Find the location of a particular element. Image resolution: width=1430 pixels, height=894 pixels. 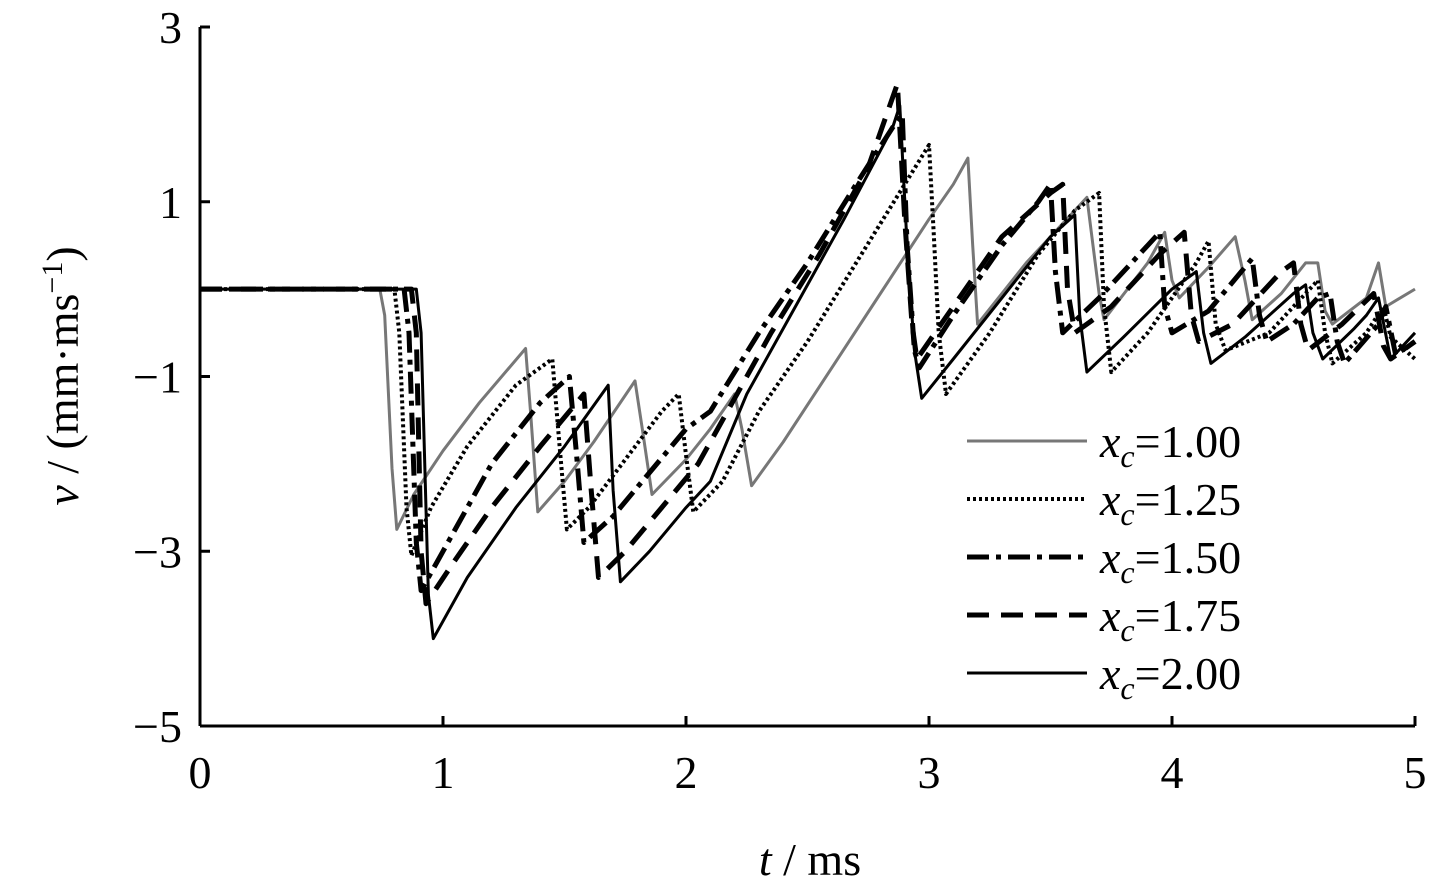

y-axis-unit-exponent: −1 is located at coordinates (52, 278).